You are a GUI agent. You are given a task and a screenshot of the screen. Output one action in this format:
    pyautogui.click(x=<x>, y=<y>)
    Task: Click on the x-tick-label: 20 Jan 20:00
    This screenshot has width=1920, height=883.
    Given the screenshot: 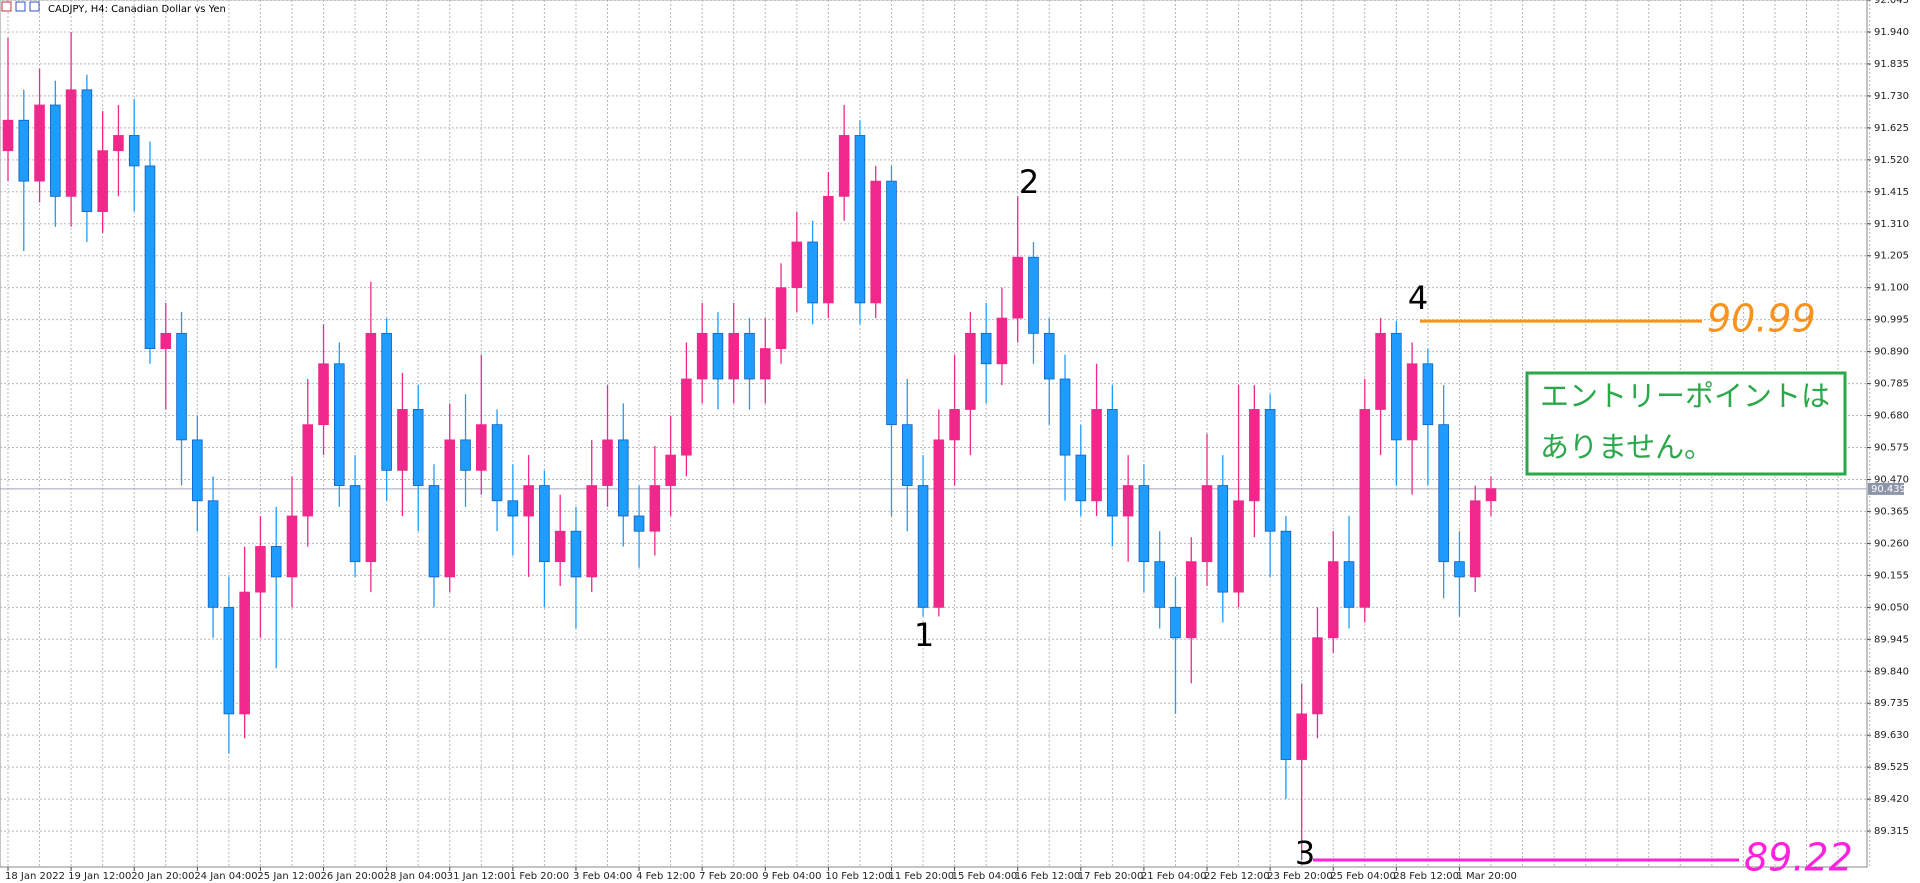 What is the action you would take?
    pyautogui.click(x=162, y=876)
    